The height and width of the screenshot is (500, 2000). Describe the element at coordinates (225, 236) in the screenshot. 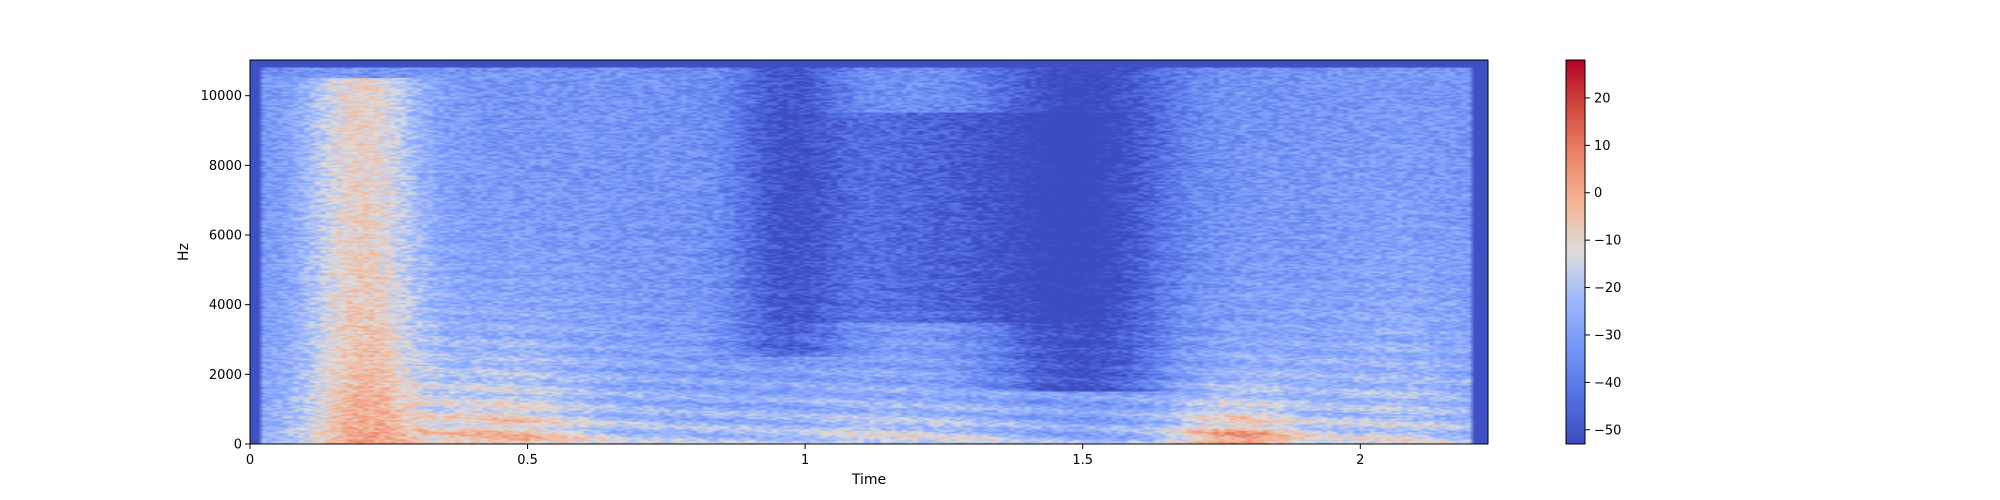

I see `y-tick-label: 6000` at that location.